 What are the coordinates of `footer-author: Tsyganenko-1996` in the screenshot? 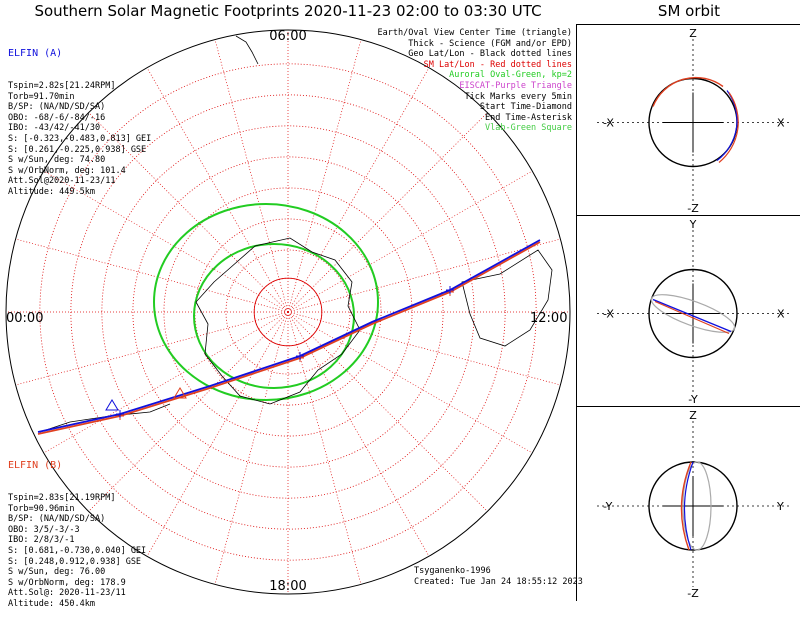 It's located at (452, 571).